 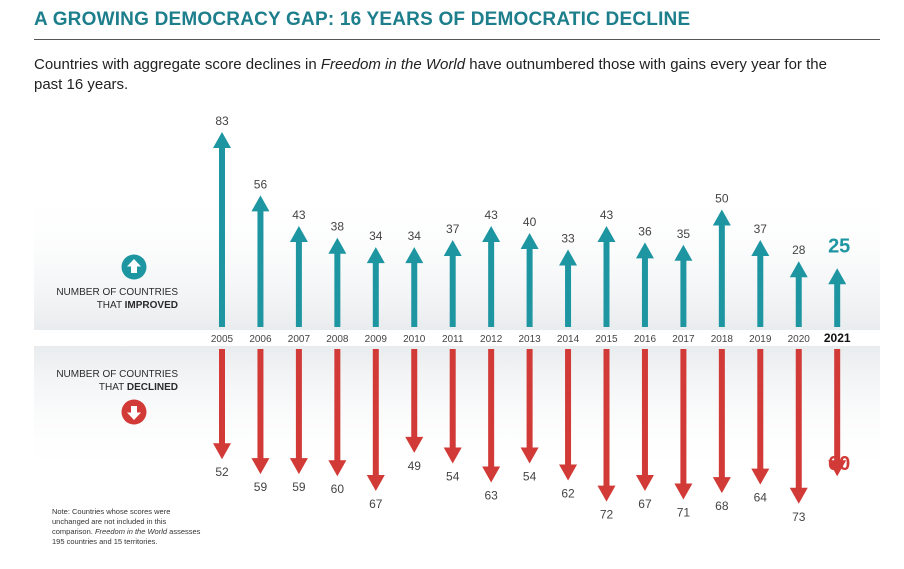 I want to click on year-label-2020: 2020, so click(x=799, y=339).